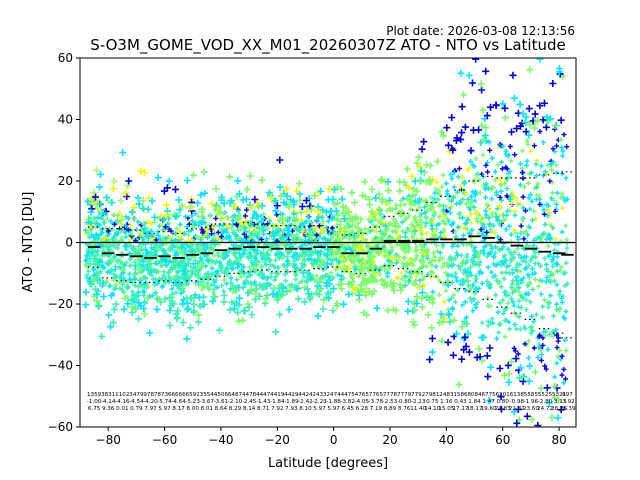  What do you see at coordinates (277, 440) in the screenshot?
I see `x-tick-label: −20` at bounding box center [277, 440].